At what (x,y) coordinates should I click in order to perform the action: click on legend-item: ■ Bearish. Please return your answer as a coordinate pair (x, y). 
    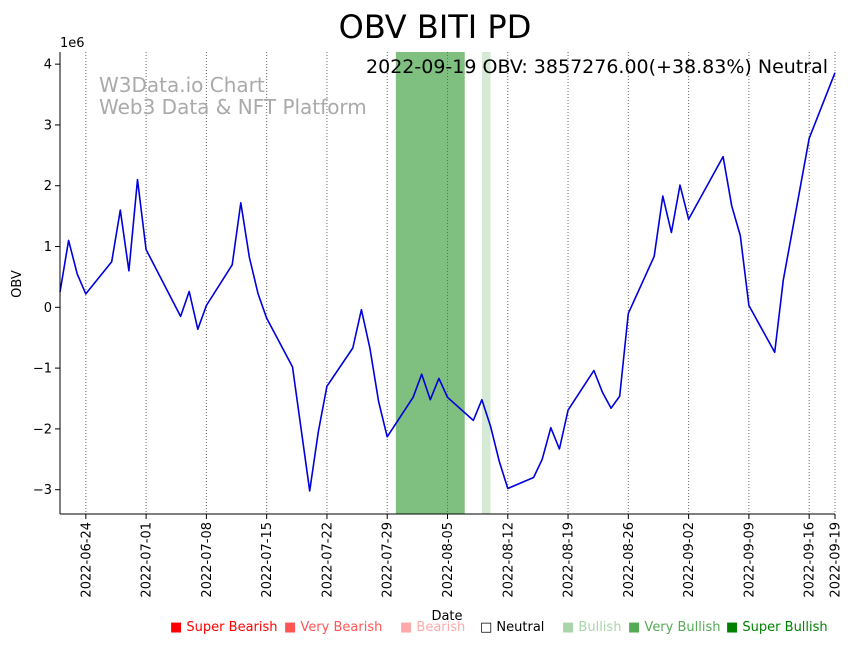
    Looking at the image, I should click on (432, 627).